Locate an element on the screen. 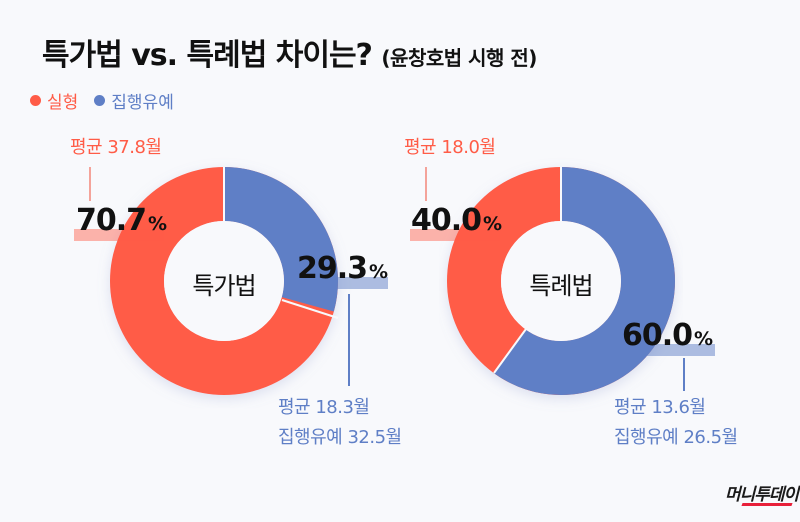 This screenshot has height=522, width=800. probation-dot-icon is located at coordinates (100, 100).